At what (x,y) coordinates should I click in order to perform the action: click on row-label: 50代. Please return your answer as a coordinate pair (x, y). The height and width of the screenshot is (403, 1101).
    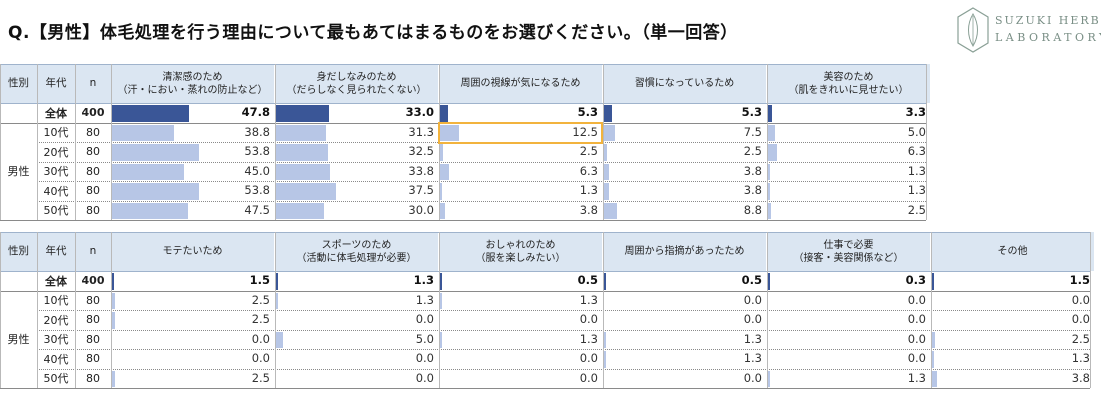
    Looking at the image, I should click on (56, 378).